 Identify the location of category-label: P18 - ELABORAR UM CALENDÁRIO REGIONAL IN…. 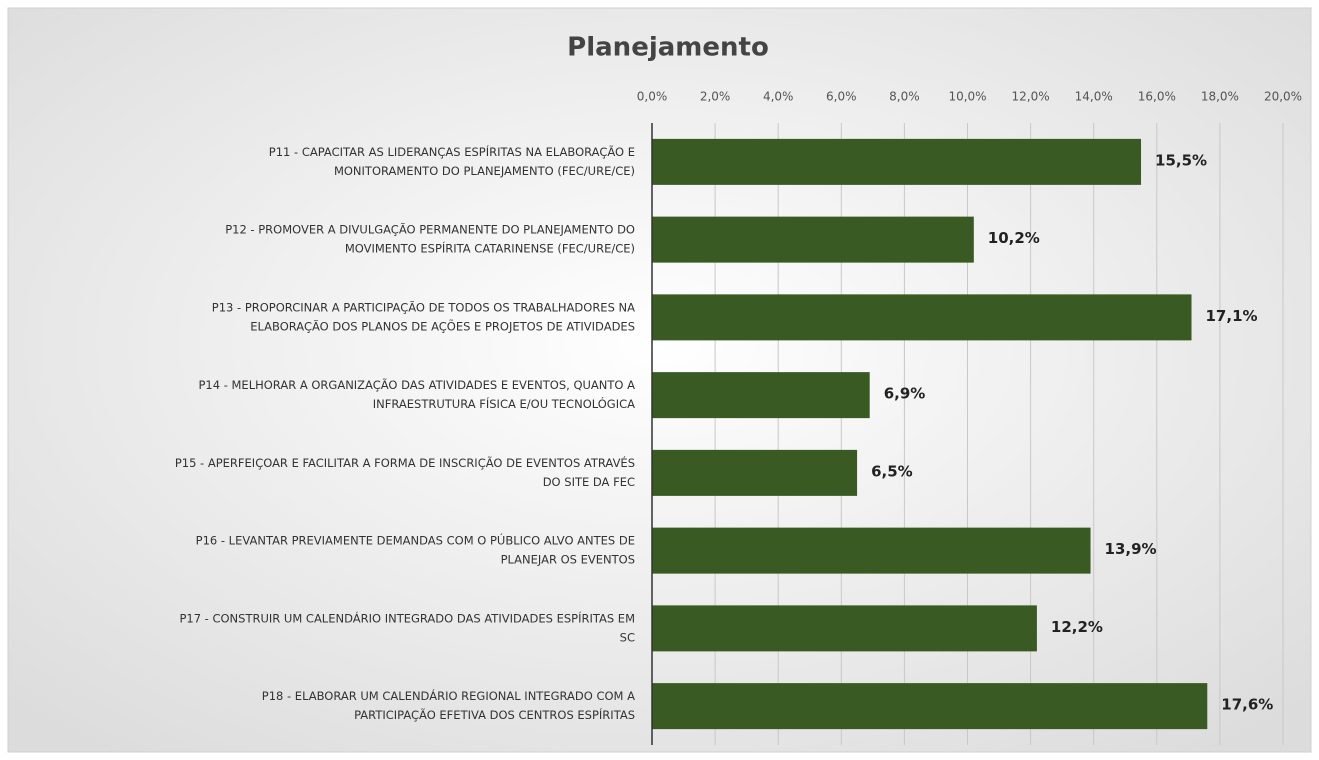
(448, 695).